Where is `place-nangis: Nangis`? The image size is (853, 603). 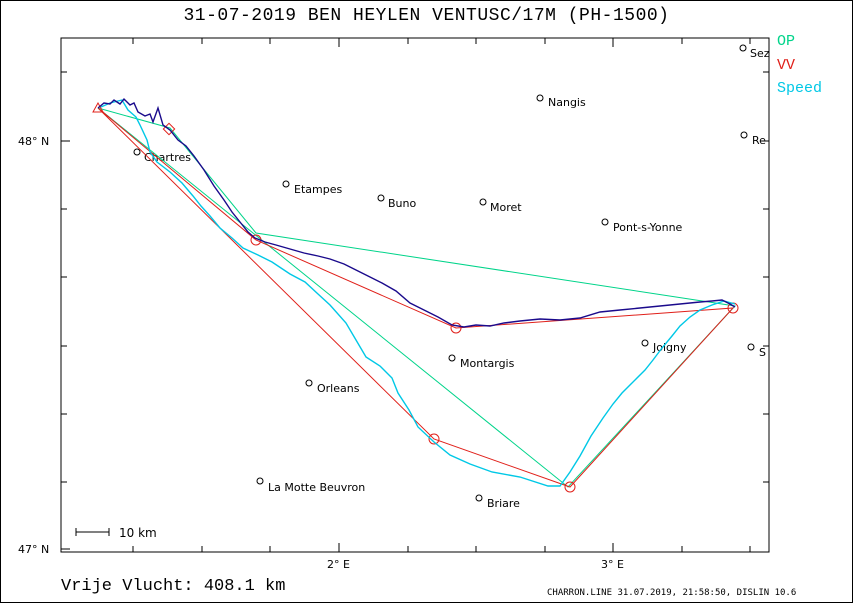
place-nangis: Nangis is located at coordinates (567, 102).